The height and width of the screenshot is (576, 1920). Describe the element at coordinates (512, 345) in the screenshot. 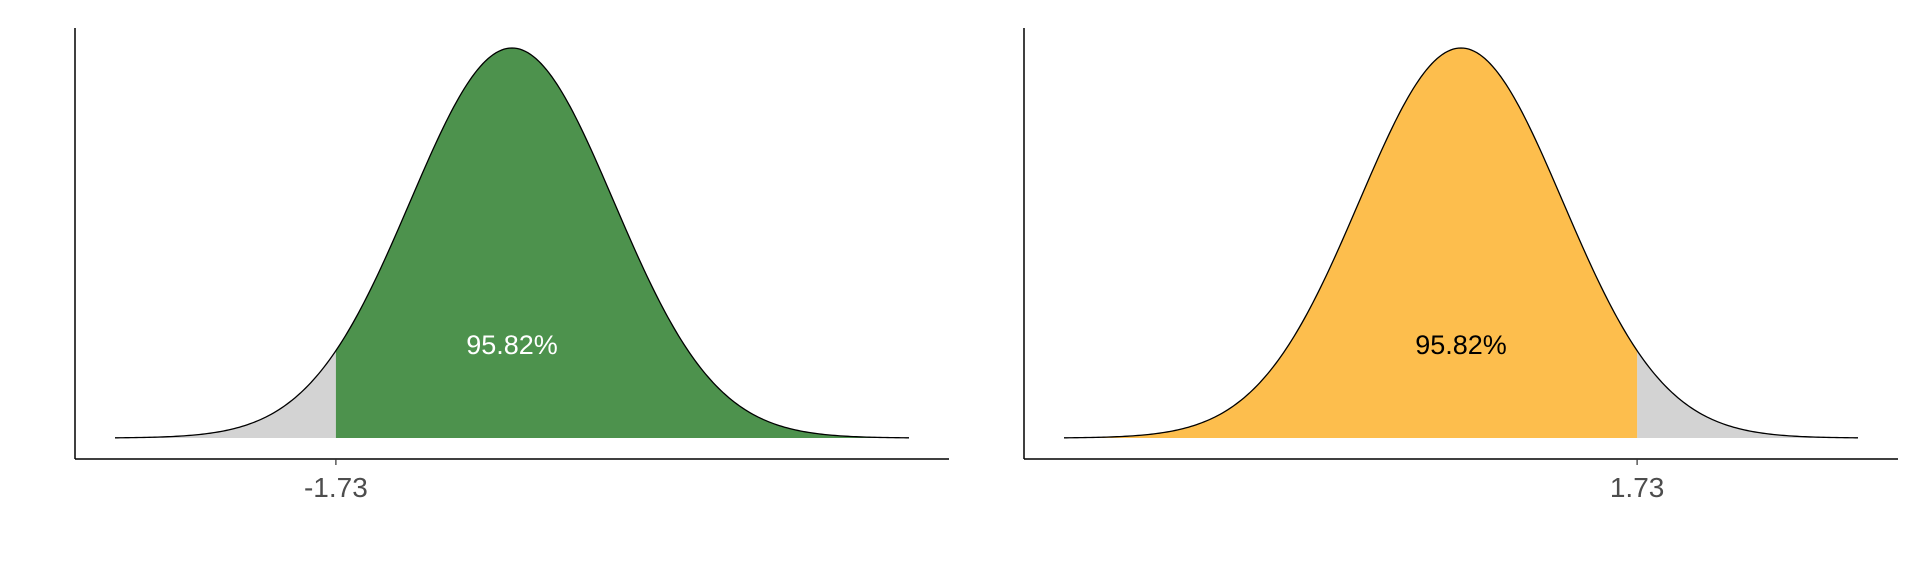

I see `left-area-percentage-label: 95.82%` at that location.